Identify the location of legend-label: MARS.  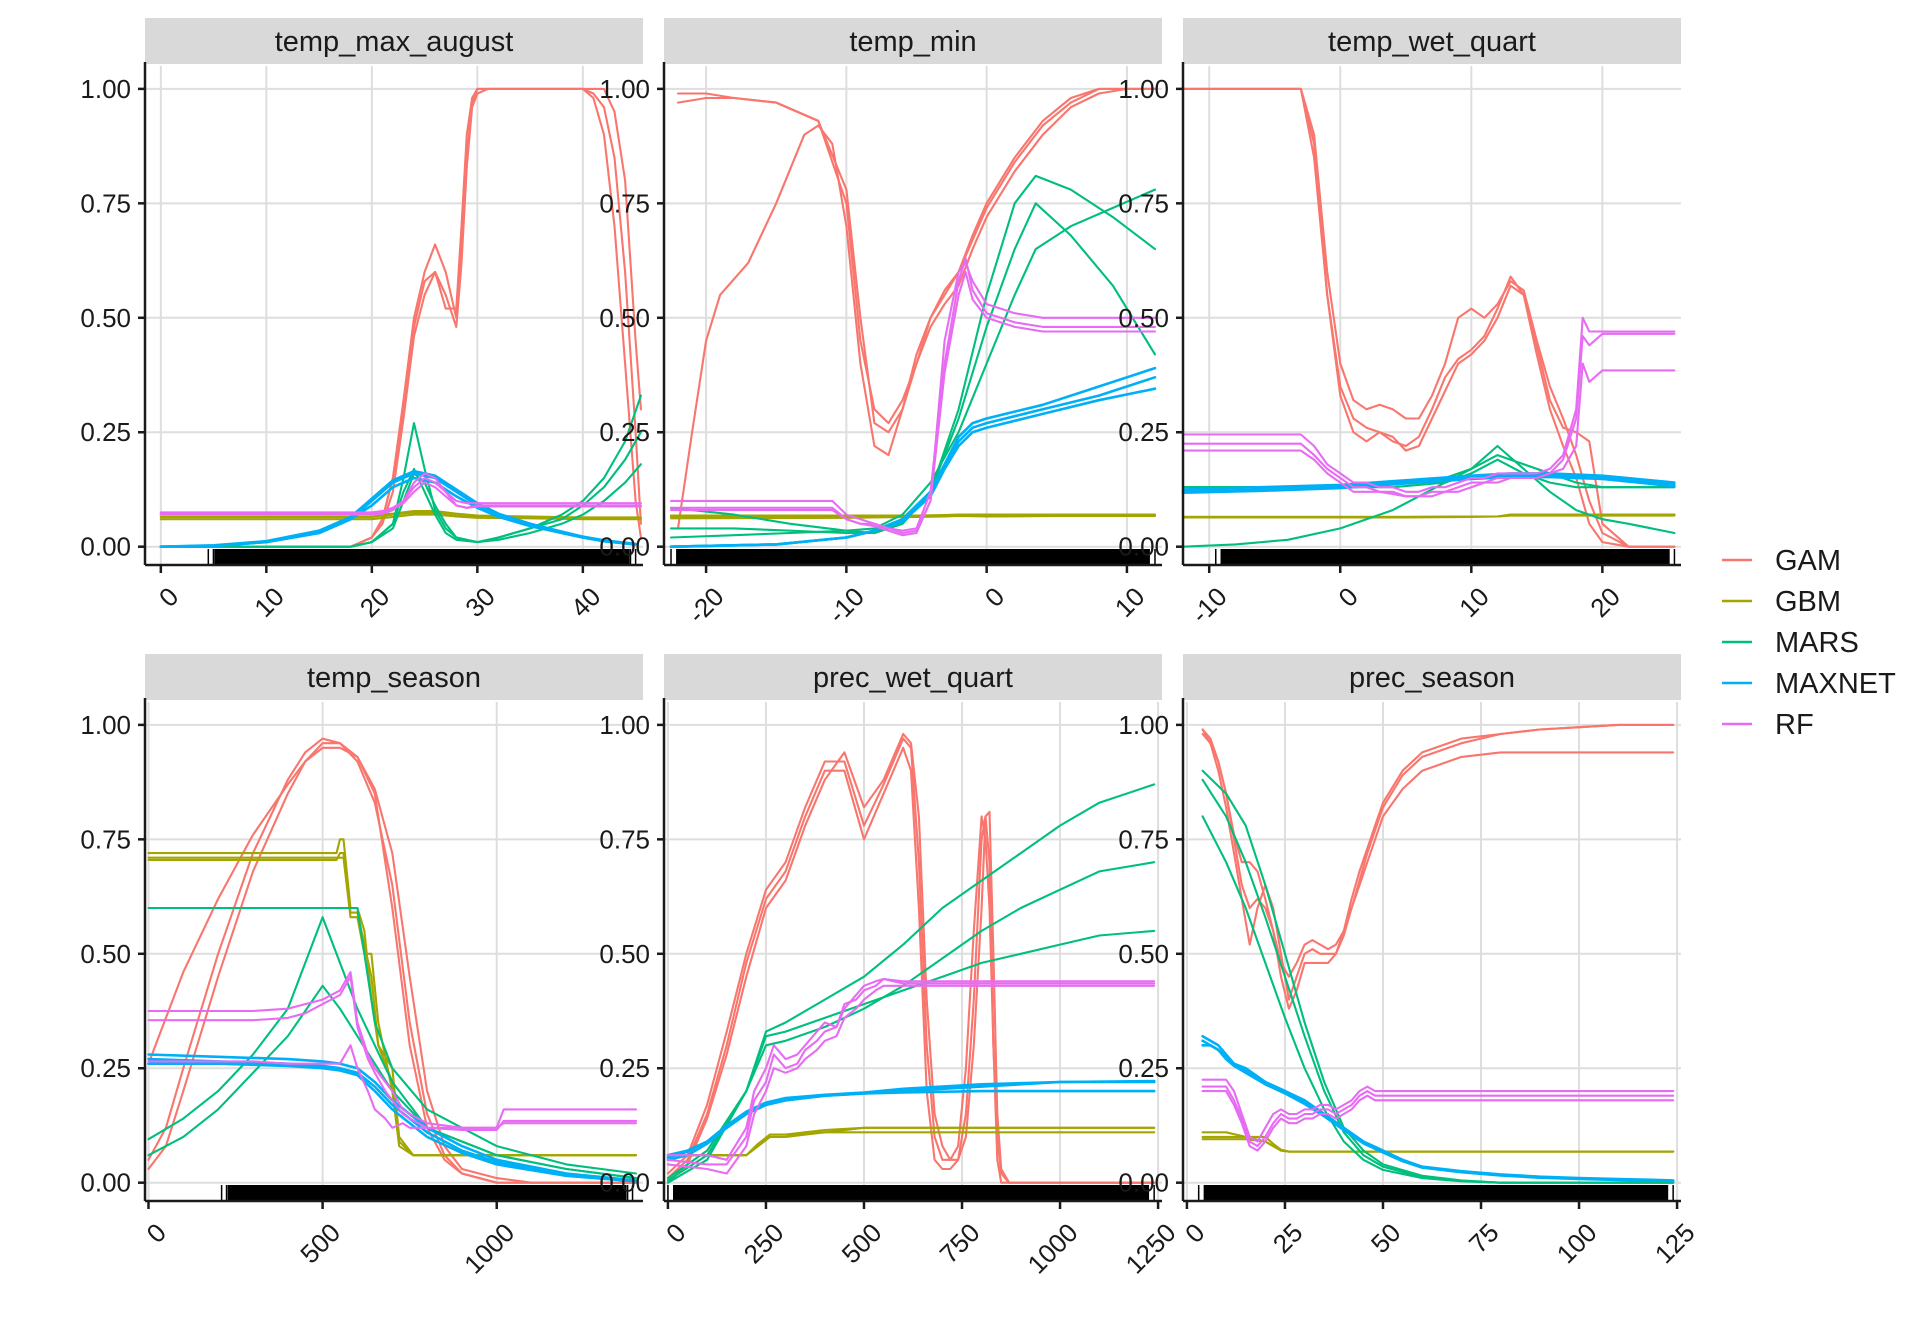
(1817, 643).